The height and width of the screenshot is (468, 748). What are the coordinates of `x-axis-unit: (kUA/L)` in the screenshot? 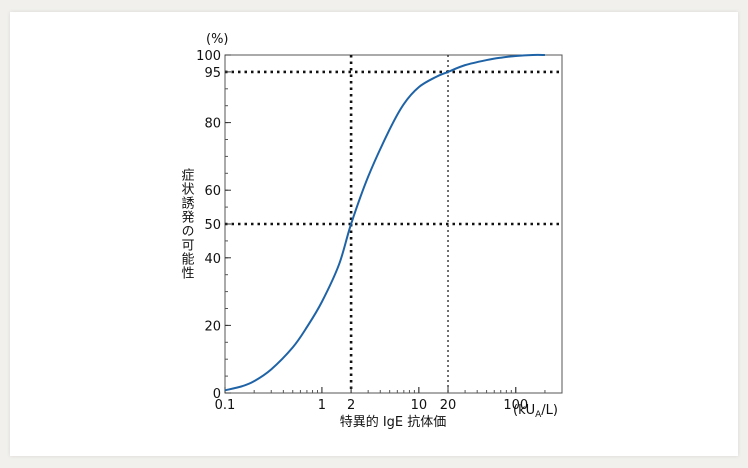 It's located at (535, 411).